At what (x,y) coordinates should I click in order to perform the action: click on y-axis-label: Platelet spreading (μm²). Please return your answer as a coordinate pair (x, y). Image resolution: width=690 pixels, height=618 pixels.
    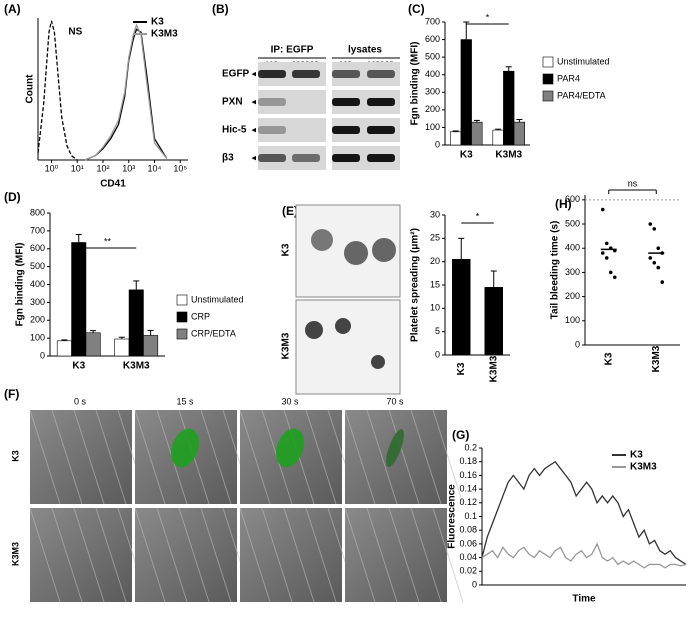
    Looking at the image, I should click on (415, 285).